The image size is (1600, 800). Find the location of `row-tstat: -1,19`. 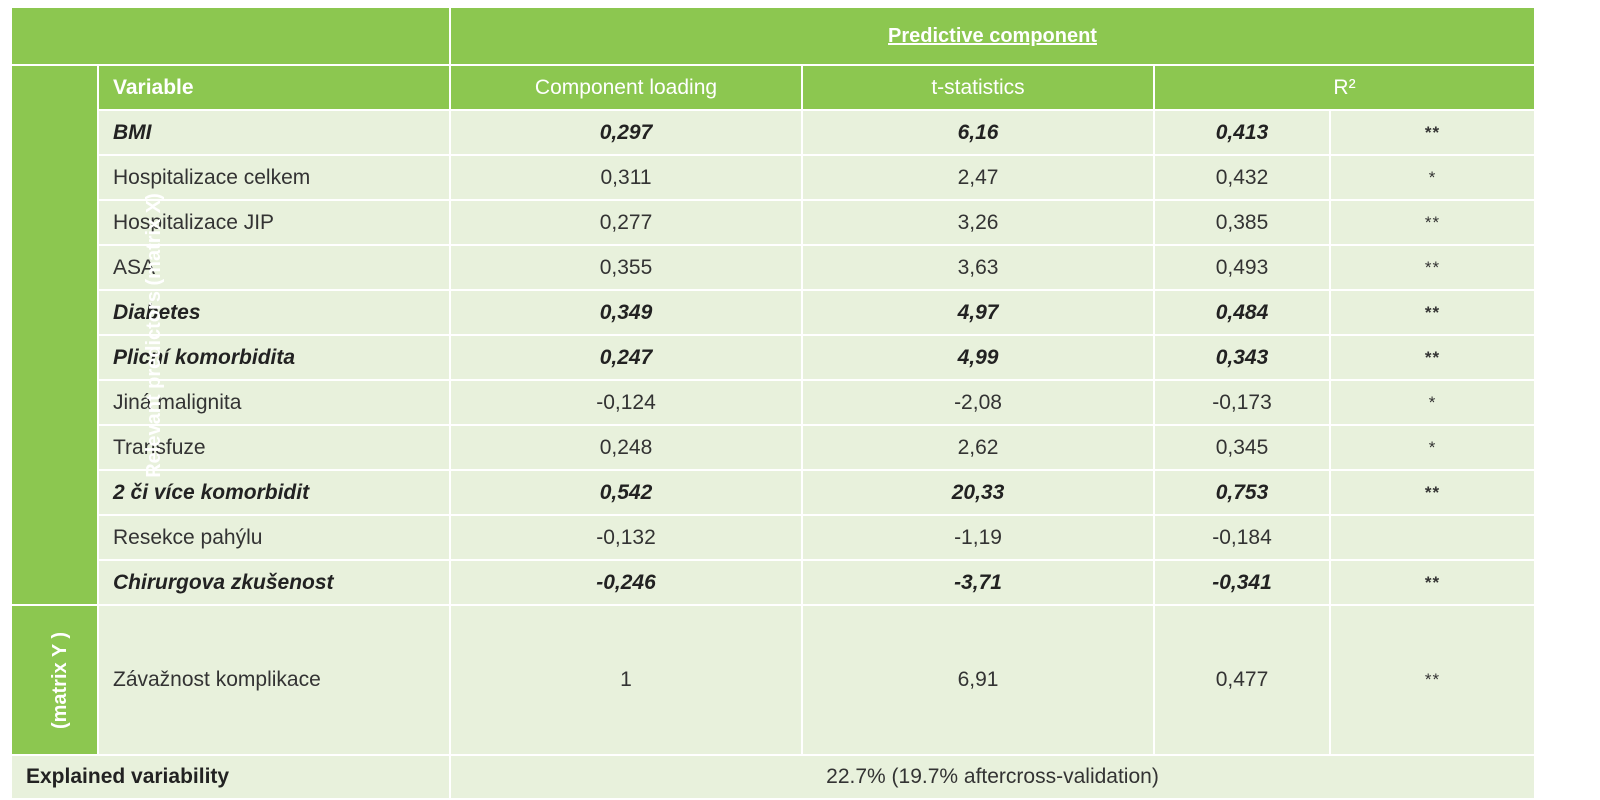

row-tstat: -1,19 is located at coordinates (978, 537).